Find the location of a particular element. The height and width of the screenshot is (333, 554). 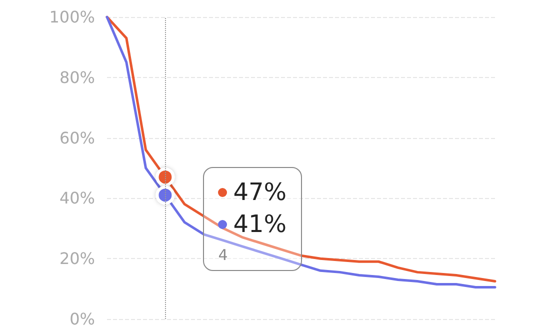

y-tick-label: 20% is located at coordinates (77, 258).